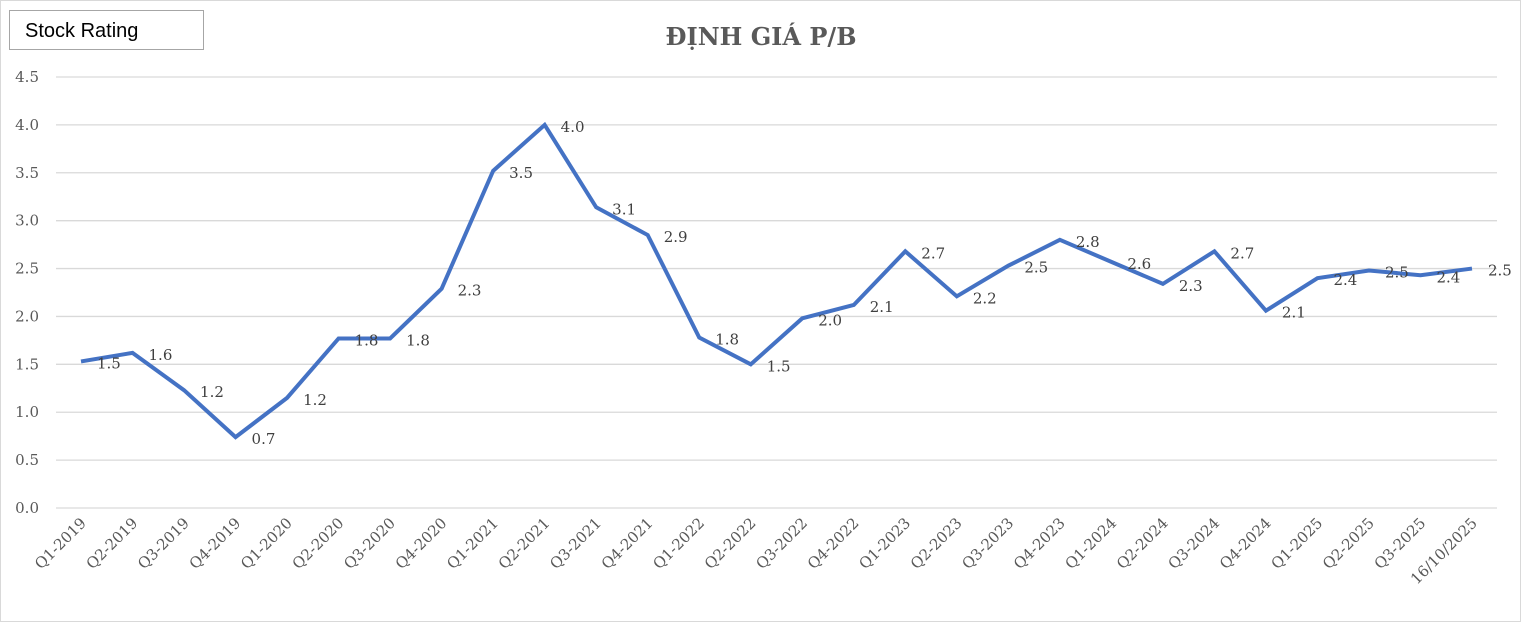  What do you see at coordinates (27, 460) in the screenshot?
I see `y-tick-label: 0.5` at bounding box center [27, 460].